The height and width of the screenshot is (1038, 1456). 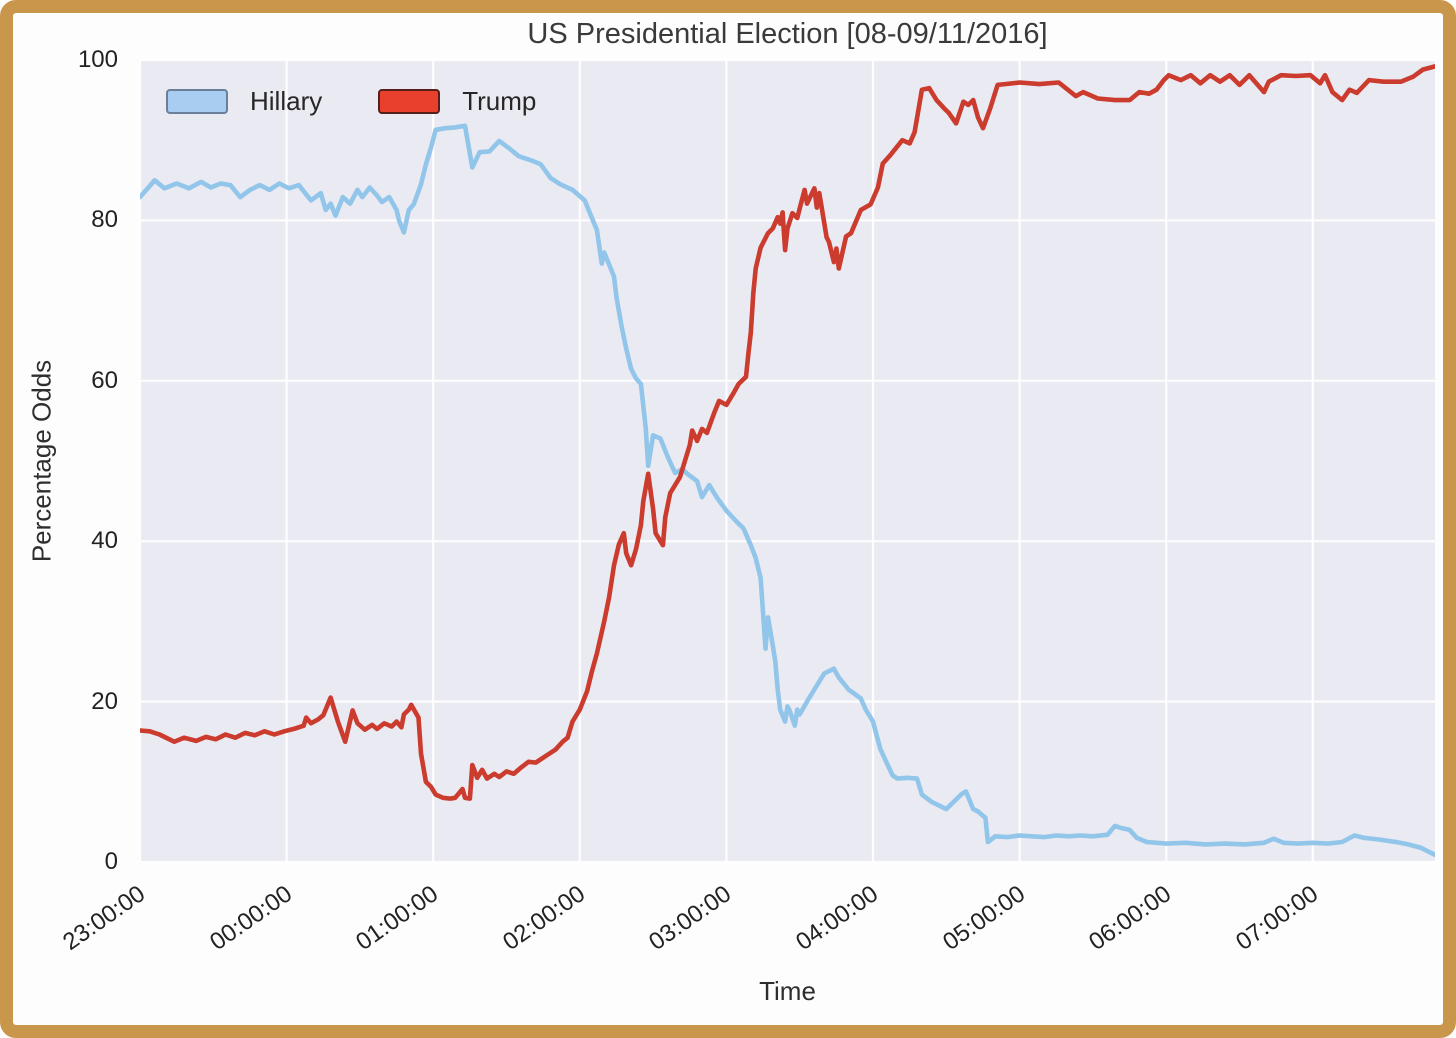 What do you see at coordinates (104, 701) in the screenshot?
I see `y-tick-label: 20` at bounding box center [104, 701].